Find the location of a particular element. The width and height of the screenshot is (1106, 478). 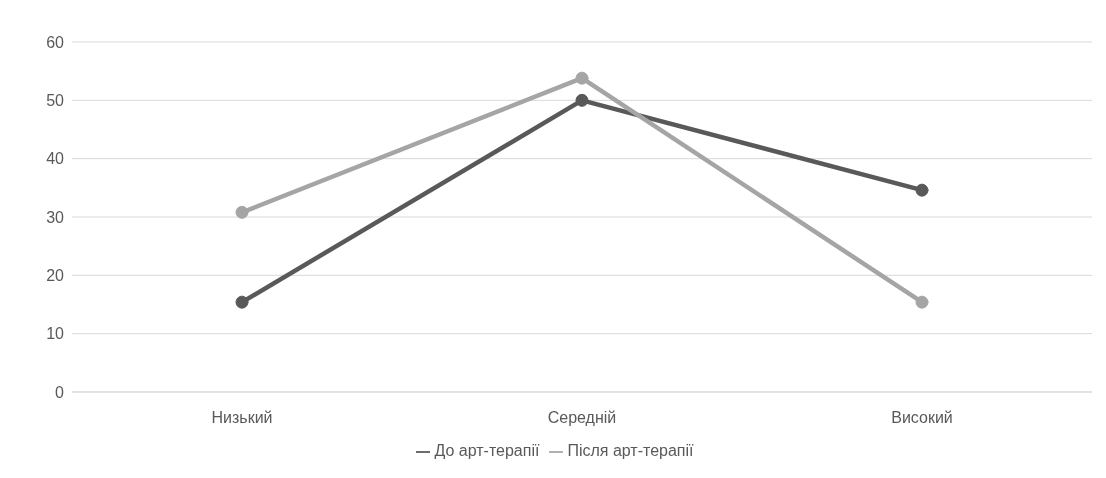

legend-label: До арт-терапії is located at coordinates (487, 450).